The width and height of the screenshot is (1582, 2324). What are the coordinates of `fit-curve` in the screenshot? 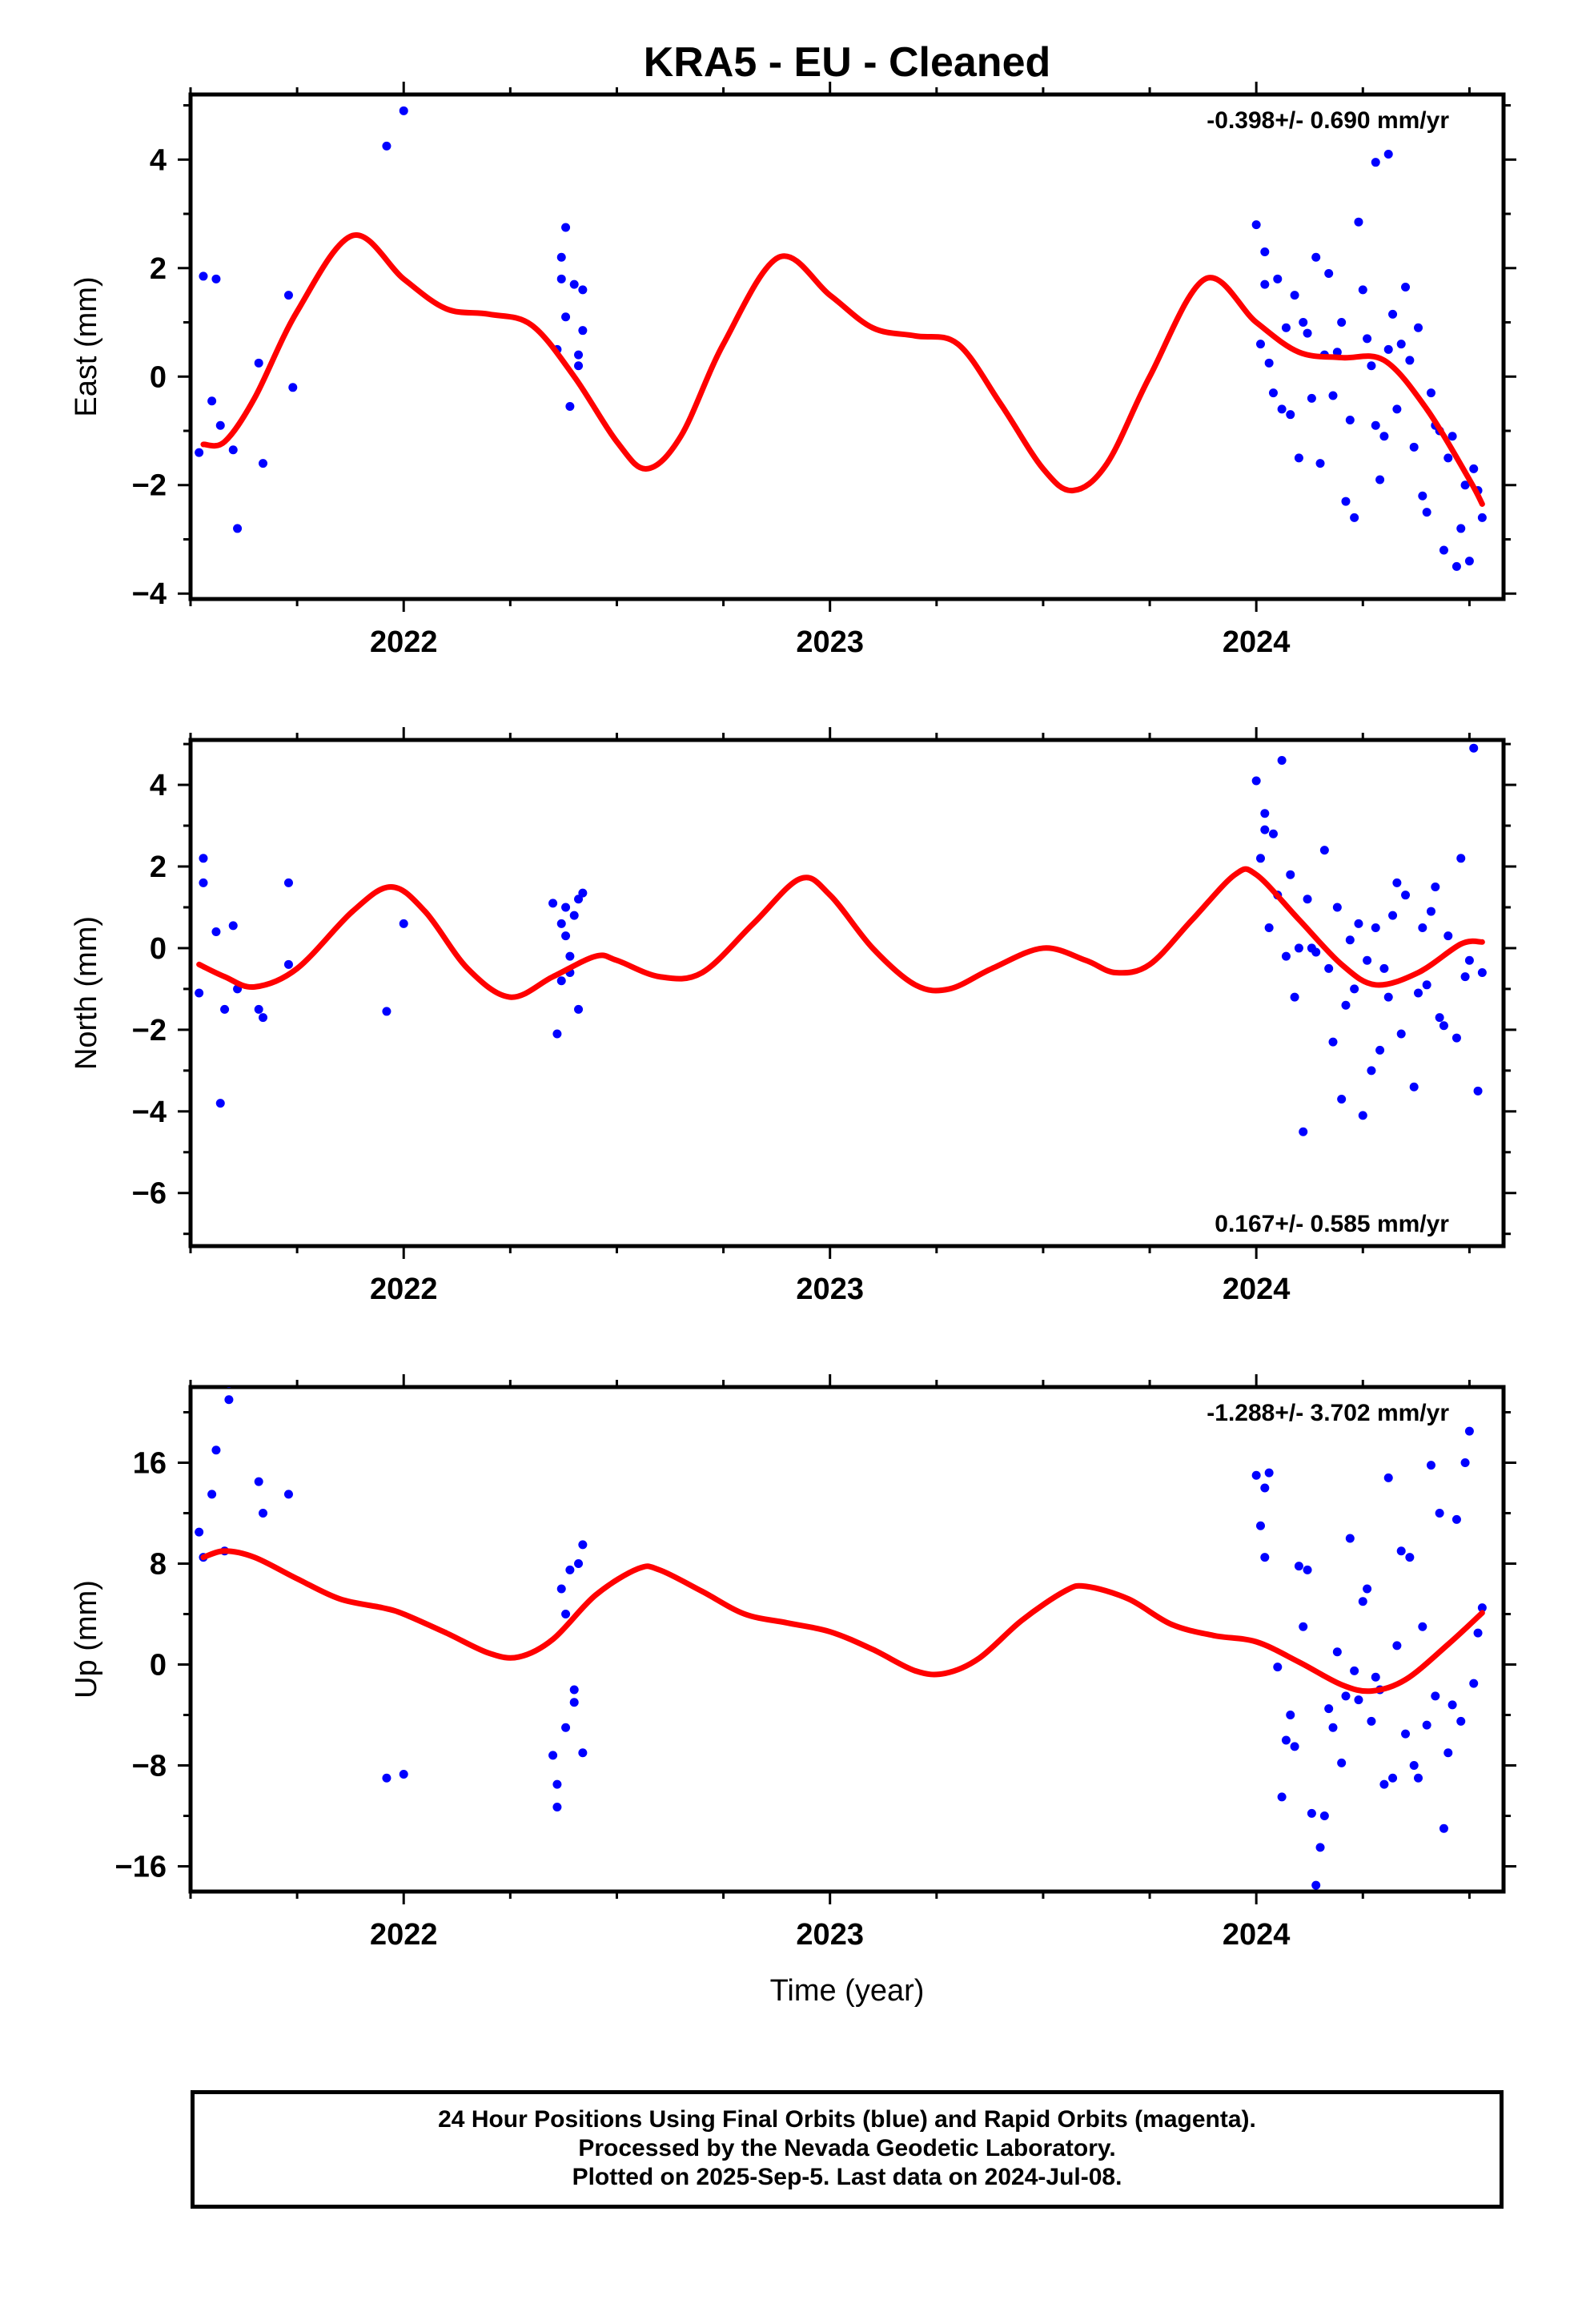 It's located at (843, 369).